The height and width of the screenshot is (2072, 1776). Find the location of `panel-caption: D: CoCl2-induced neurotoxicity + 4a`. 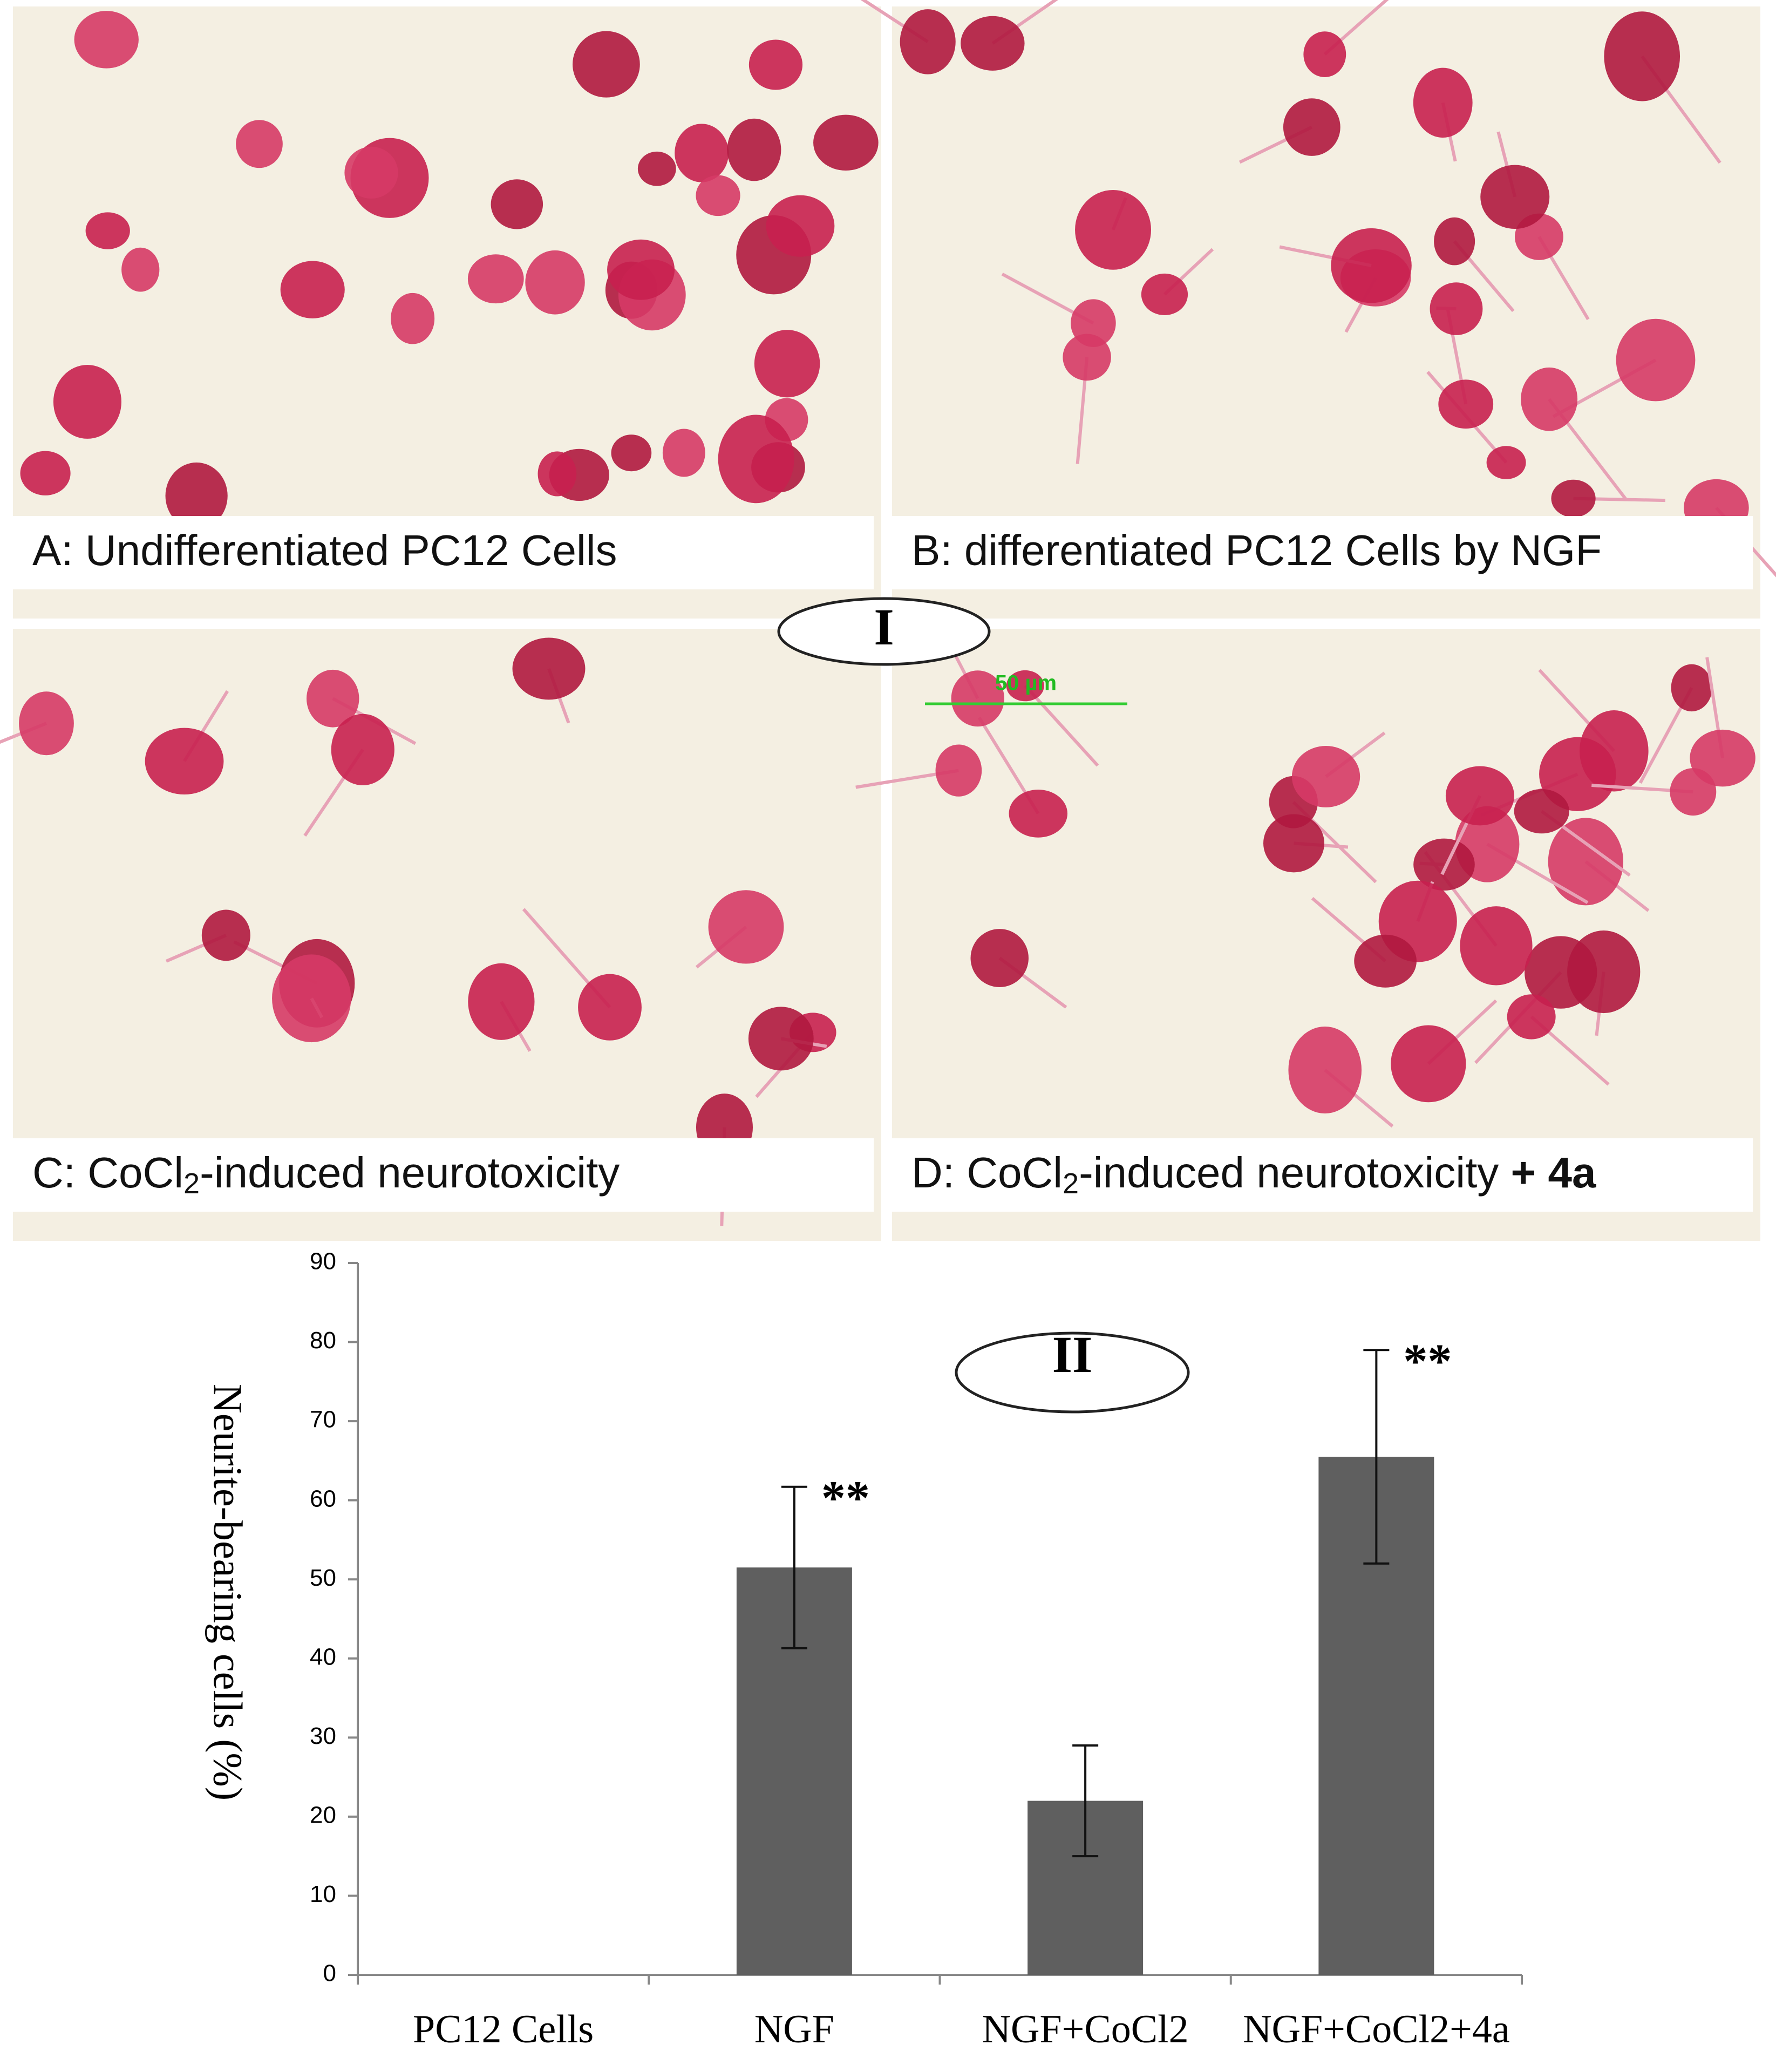

panel-caption: D: CoCl2-induced neurotoxicity + 4a is located at coordinates (1253, 1174).